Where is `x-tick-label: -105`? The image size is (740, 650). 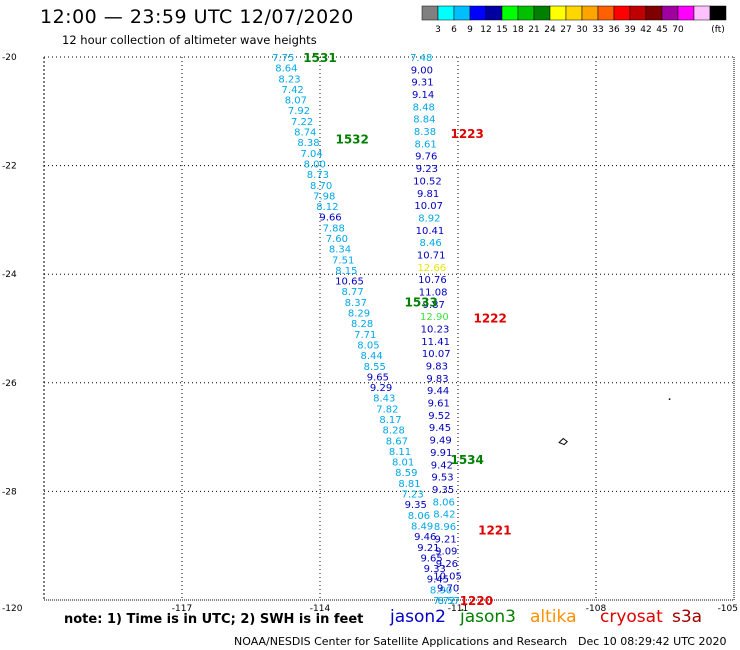
x-tick-label: -105 is located at coordinates (728, 609).